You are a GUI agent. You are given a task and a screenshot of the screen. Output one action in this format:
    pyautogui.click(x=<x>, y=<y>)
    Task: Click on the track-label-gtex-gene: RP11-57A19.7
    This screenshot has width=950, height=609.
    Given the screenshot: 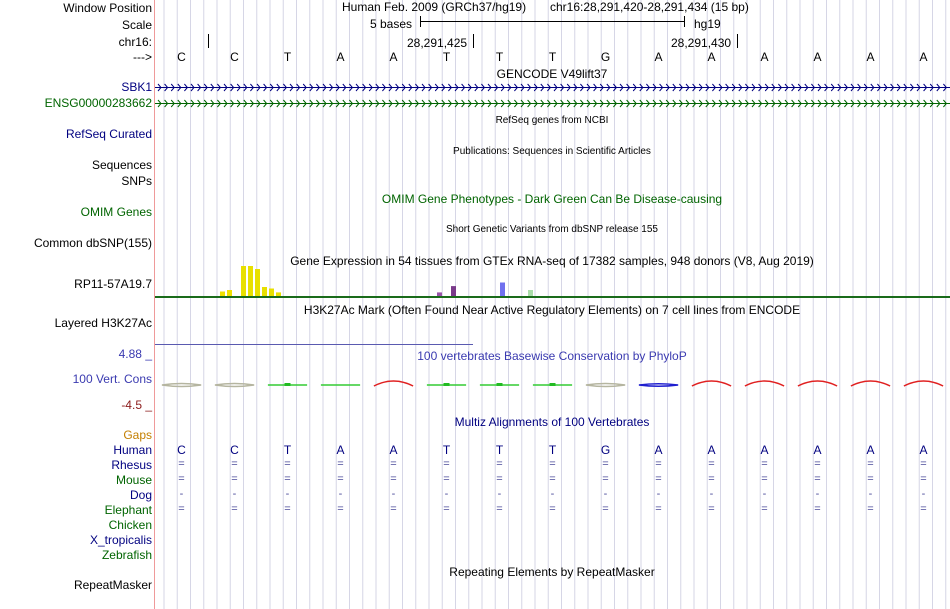 What is the action you would take?
    pyautogui.click(x=113, y=284)
    